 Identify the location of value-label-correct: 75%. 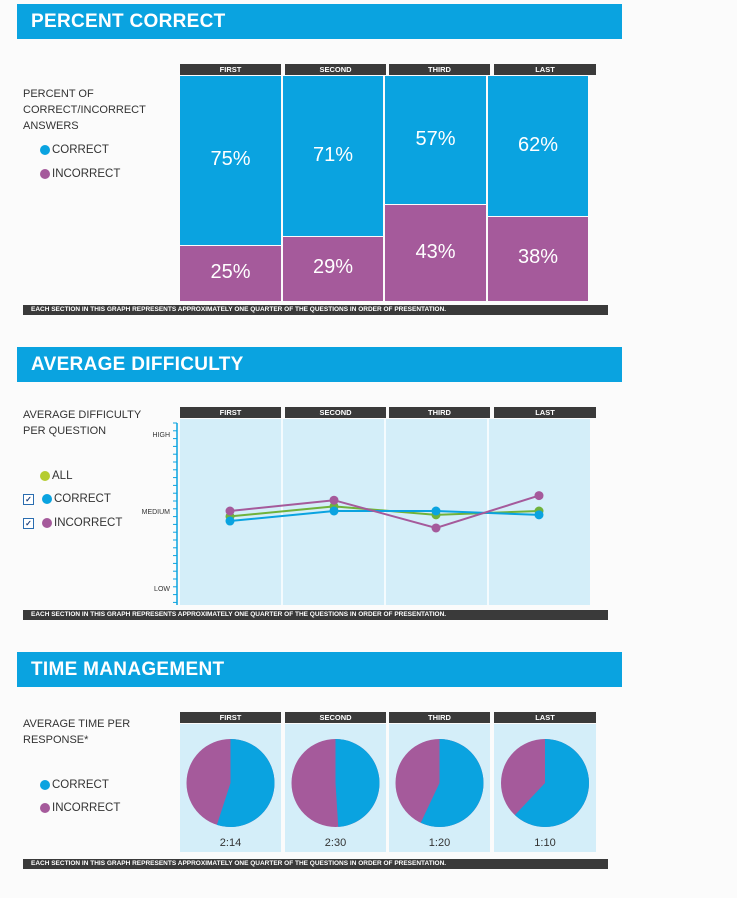
(230, 159).